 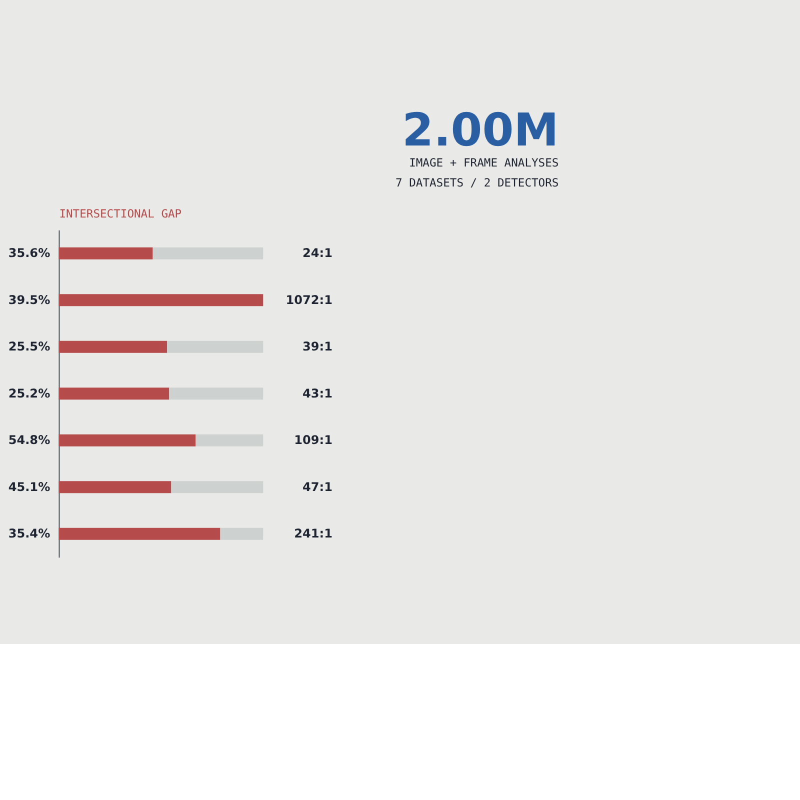 I want to click on x-axis-title: INTERSECTIONAL GAP, so click(x=120, y=214).